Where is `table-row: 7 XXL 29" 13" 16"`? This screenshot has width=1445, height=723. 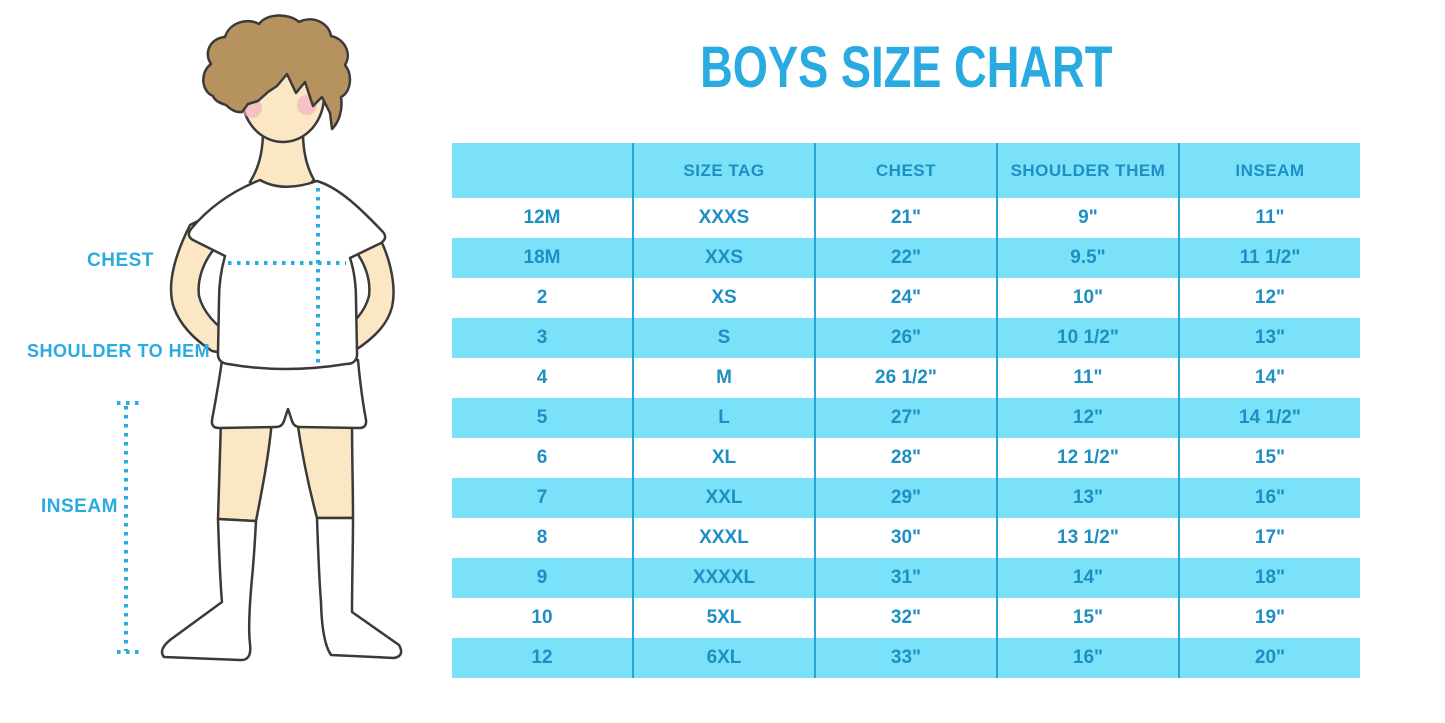 table-row: 7 XXL 29" 13" 16" is located at coordinates (906, 498).